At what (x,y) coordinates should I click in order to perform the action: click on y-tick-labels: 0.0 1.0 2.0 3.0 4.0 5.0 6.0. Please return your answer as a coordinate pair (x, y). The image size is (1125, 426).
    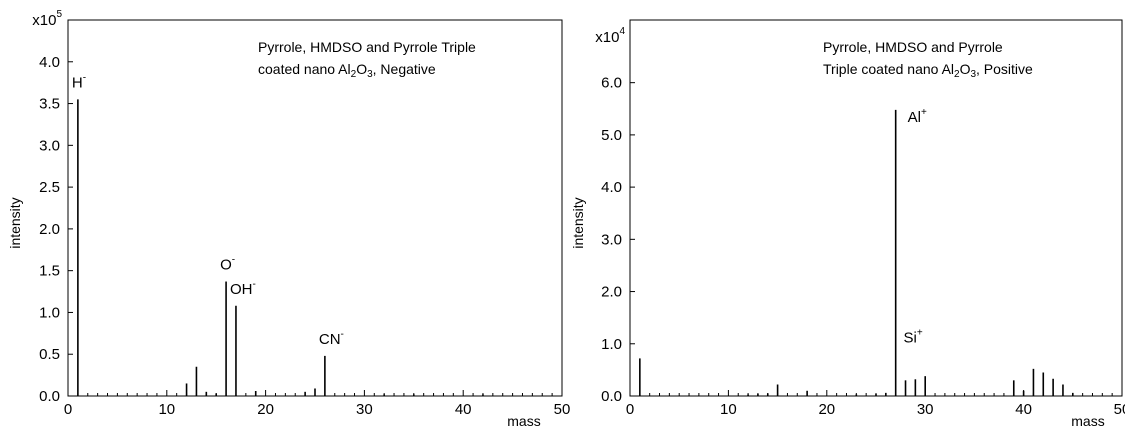
    Looking at the image, I should click on (618, 240).